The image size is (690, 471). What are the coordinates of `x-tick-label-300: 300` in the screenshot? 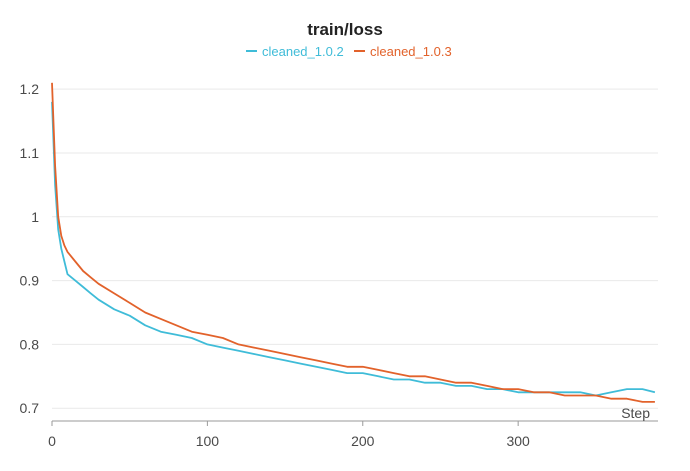 It's located at (518, 441).